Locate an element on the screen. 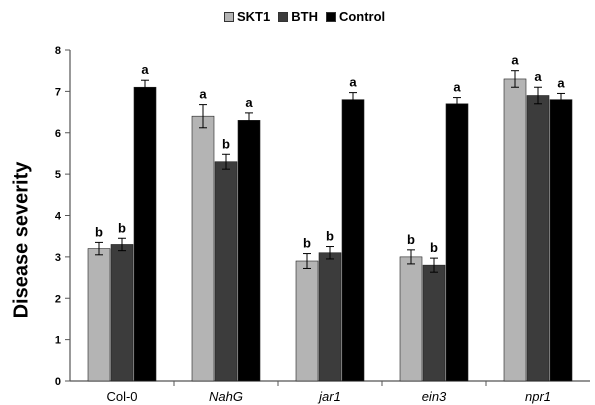 This screenshot has width=595, height=405. x-tick-label: ein3 is located at coordinates (434, 396).